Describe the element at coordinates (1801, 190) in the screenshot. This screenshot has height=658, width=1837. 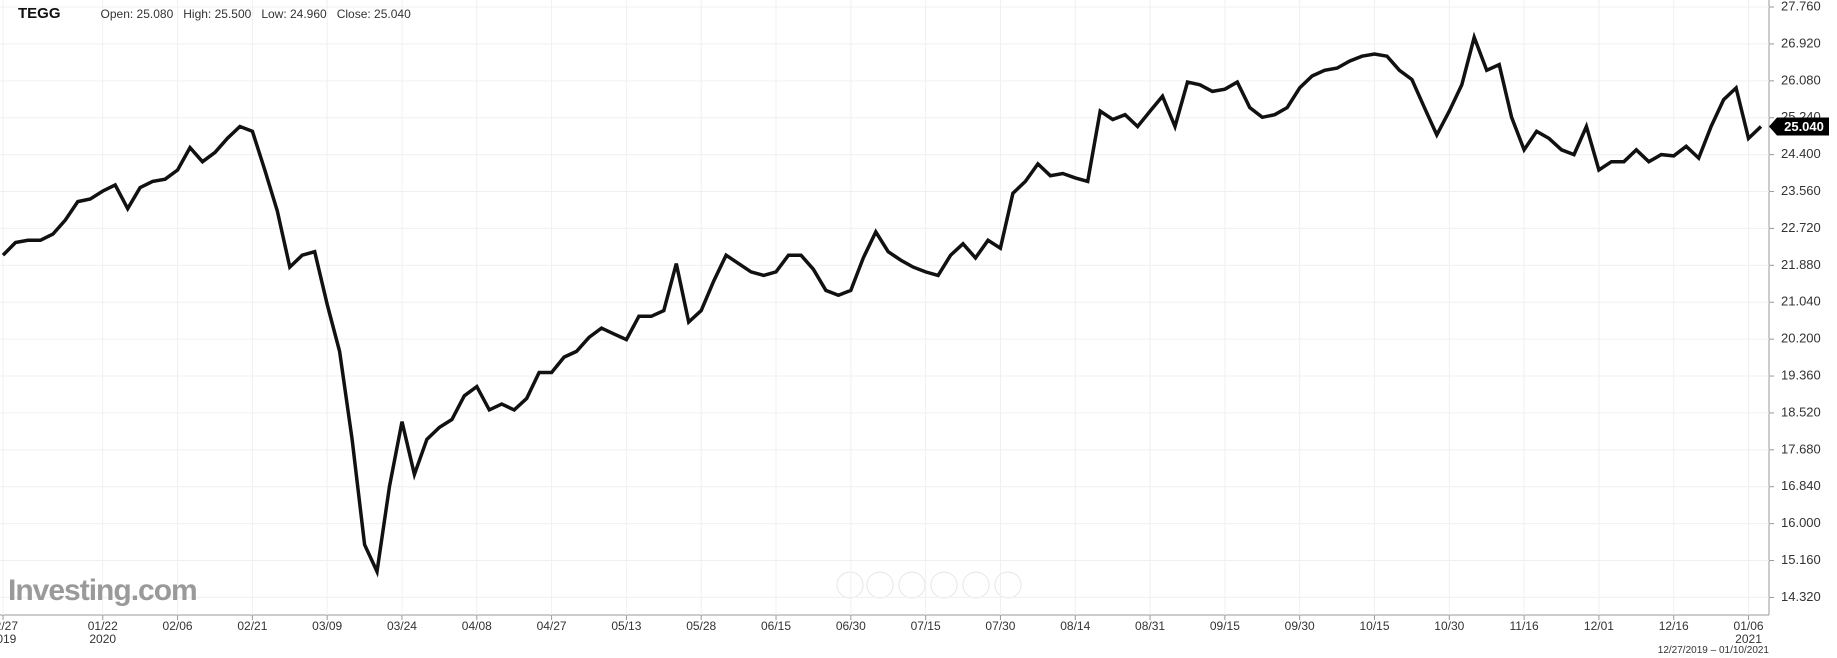
I see `y-tick-label: 23.560` at that location.